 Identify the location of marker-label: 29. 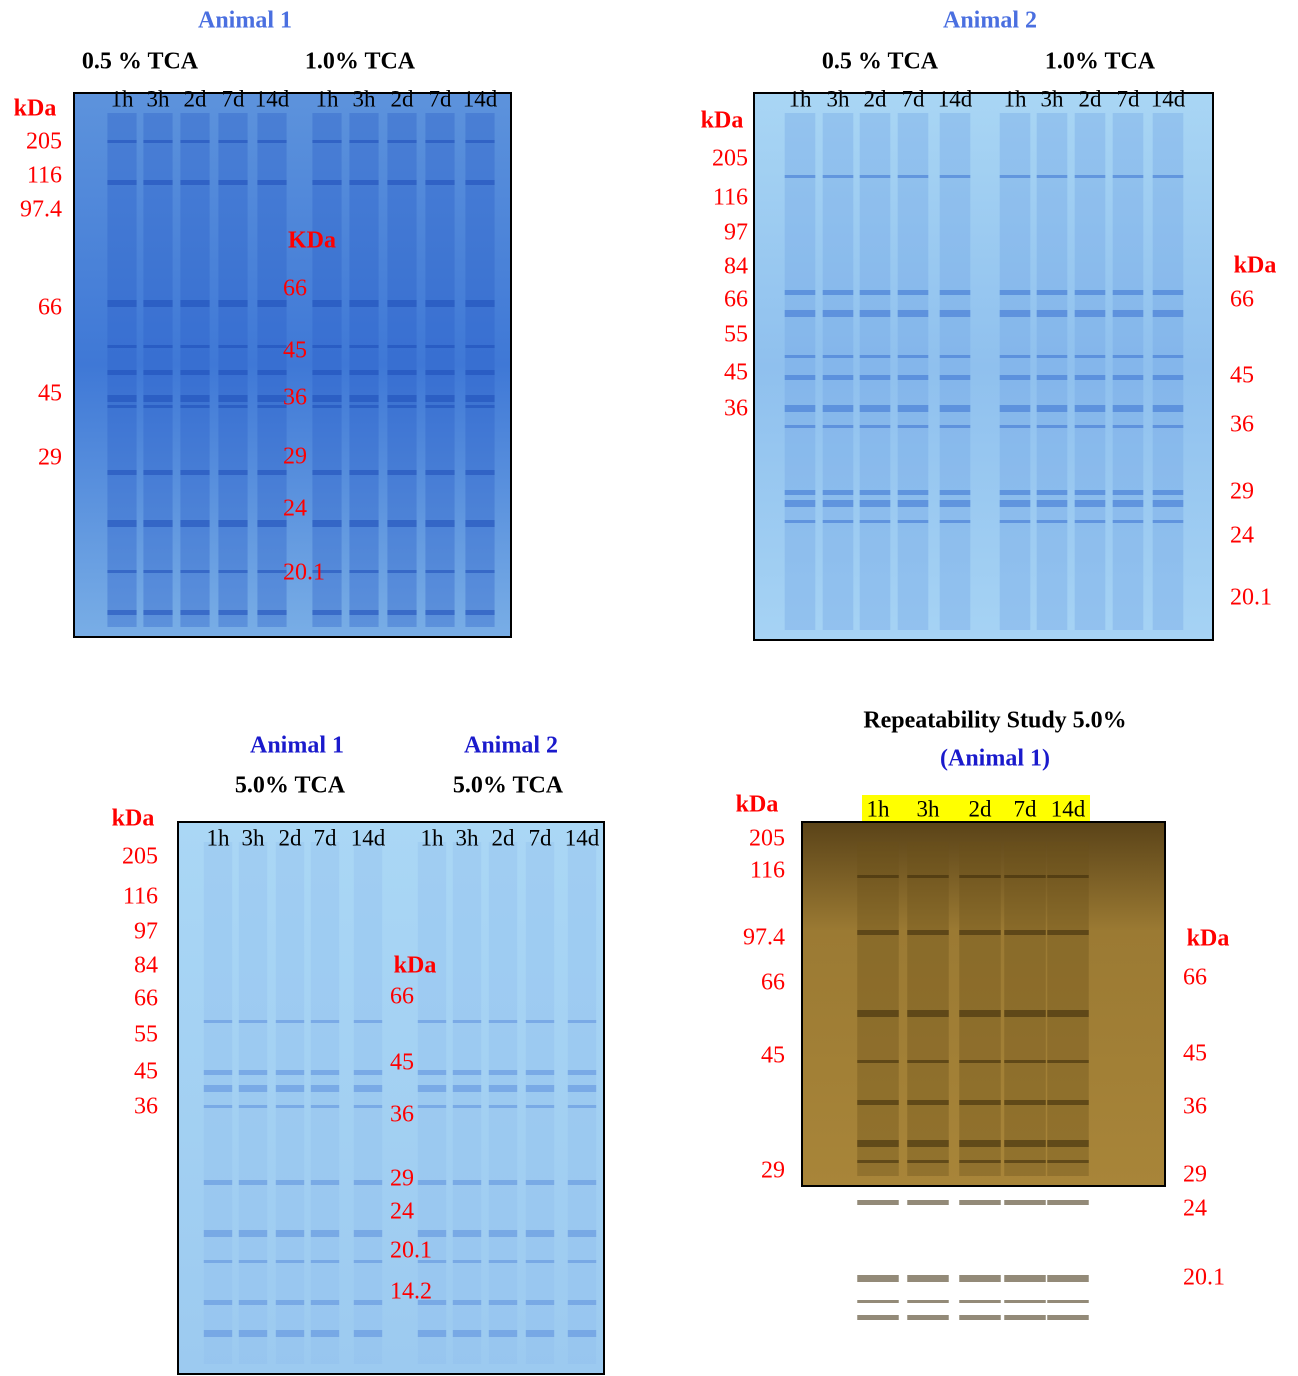
(50, 458).